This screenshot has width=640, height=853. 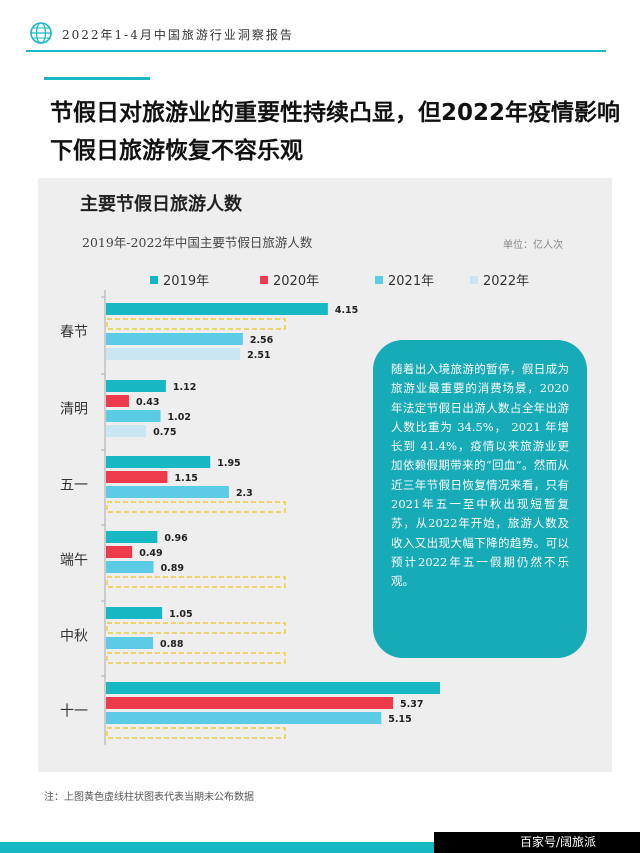 I want to click on legend-item: 2019年, so click(x=179, y=279).